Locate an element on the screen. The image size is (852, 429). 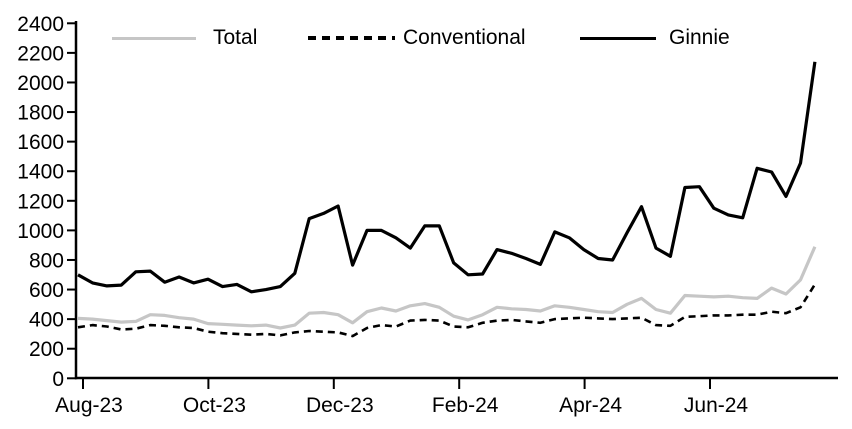
y-axis-tick-label: 2200 is located at coordinates (40, 53).